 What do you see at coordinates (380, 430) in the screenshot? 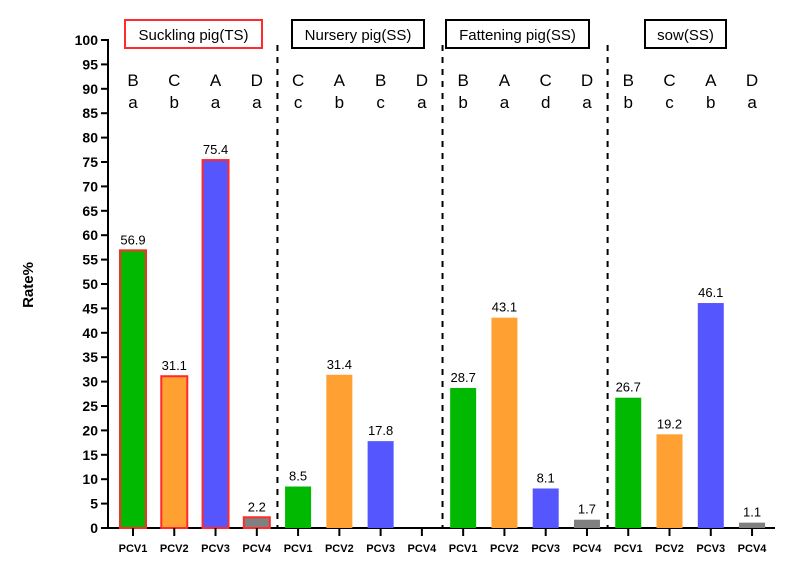
I see `data-label: 17.8` at bounding box center [380, 430].